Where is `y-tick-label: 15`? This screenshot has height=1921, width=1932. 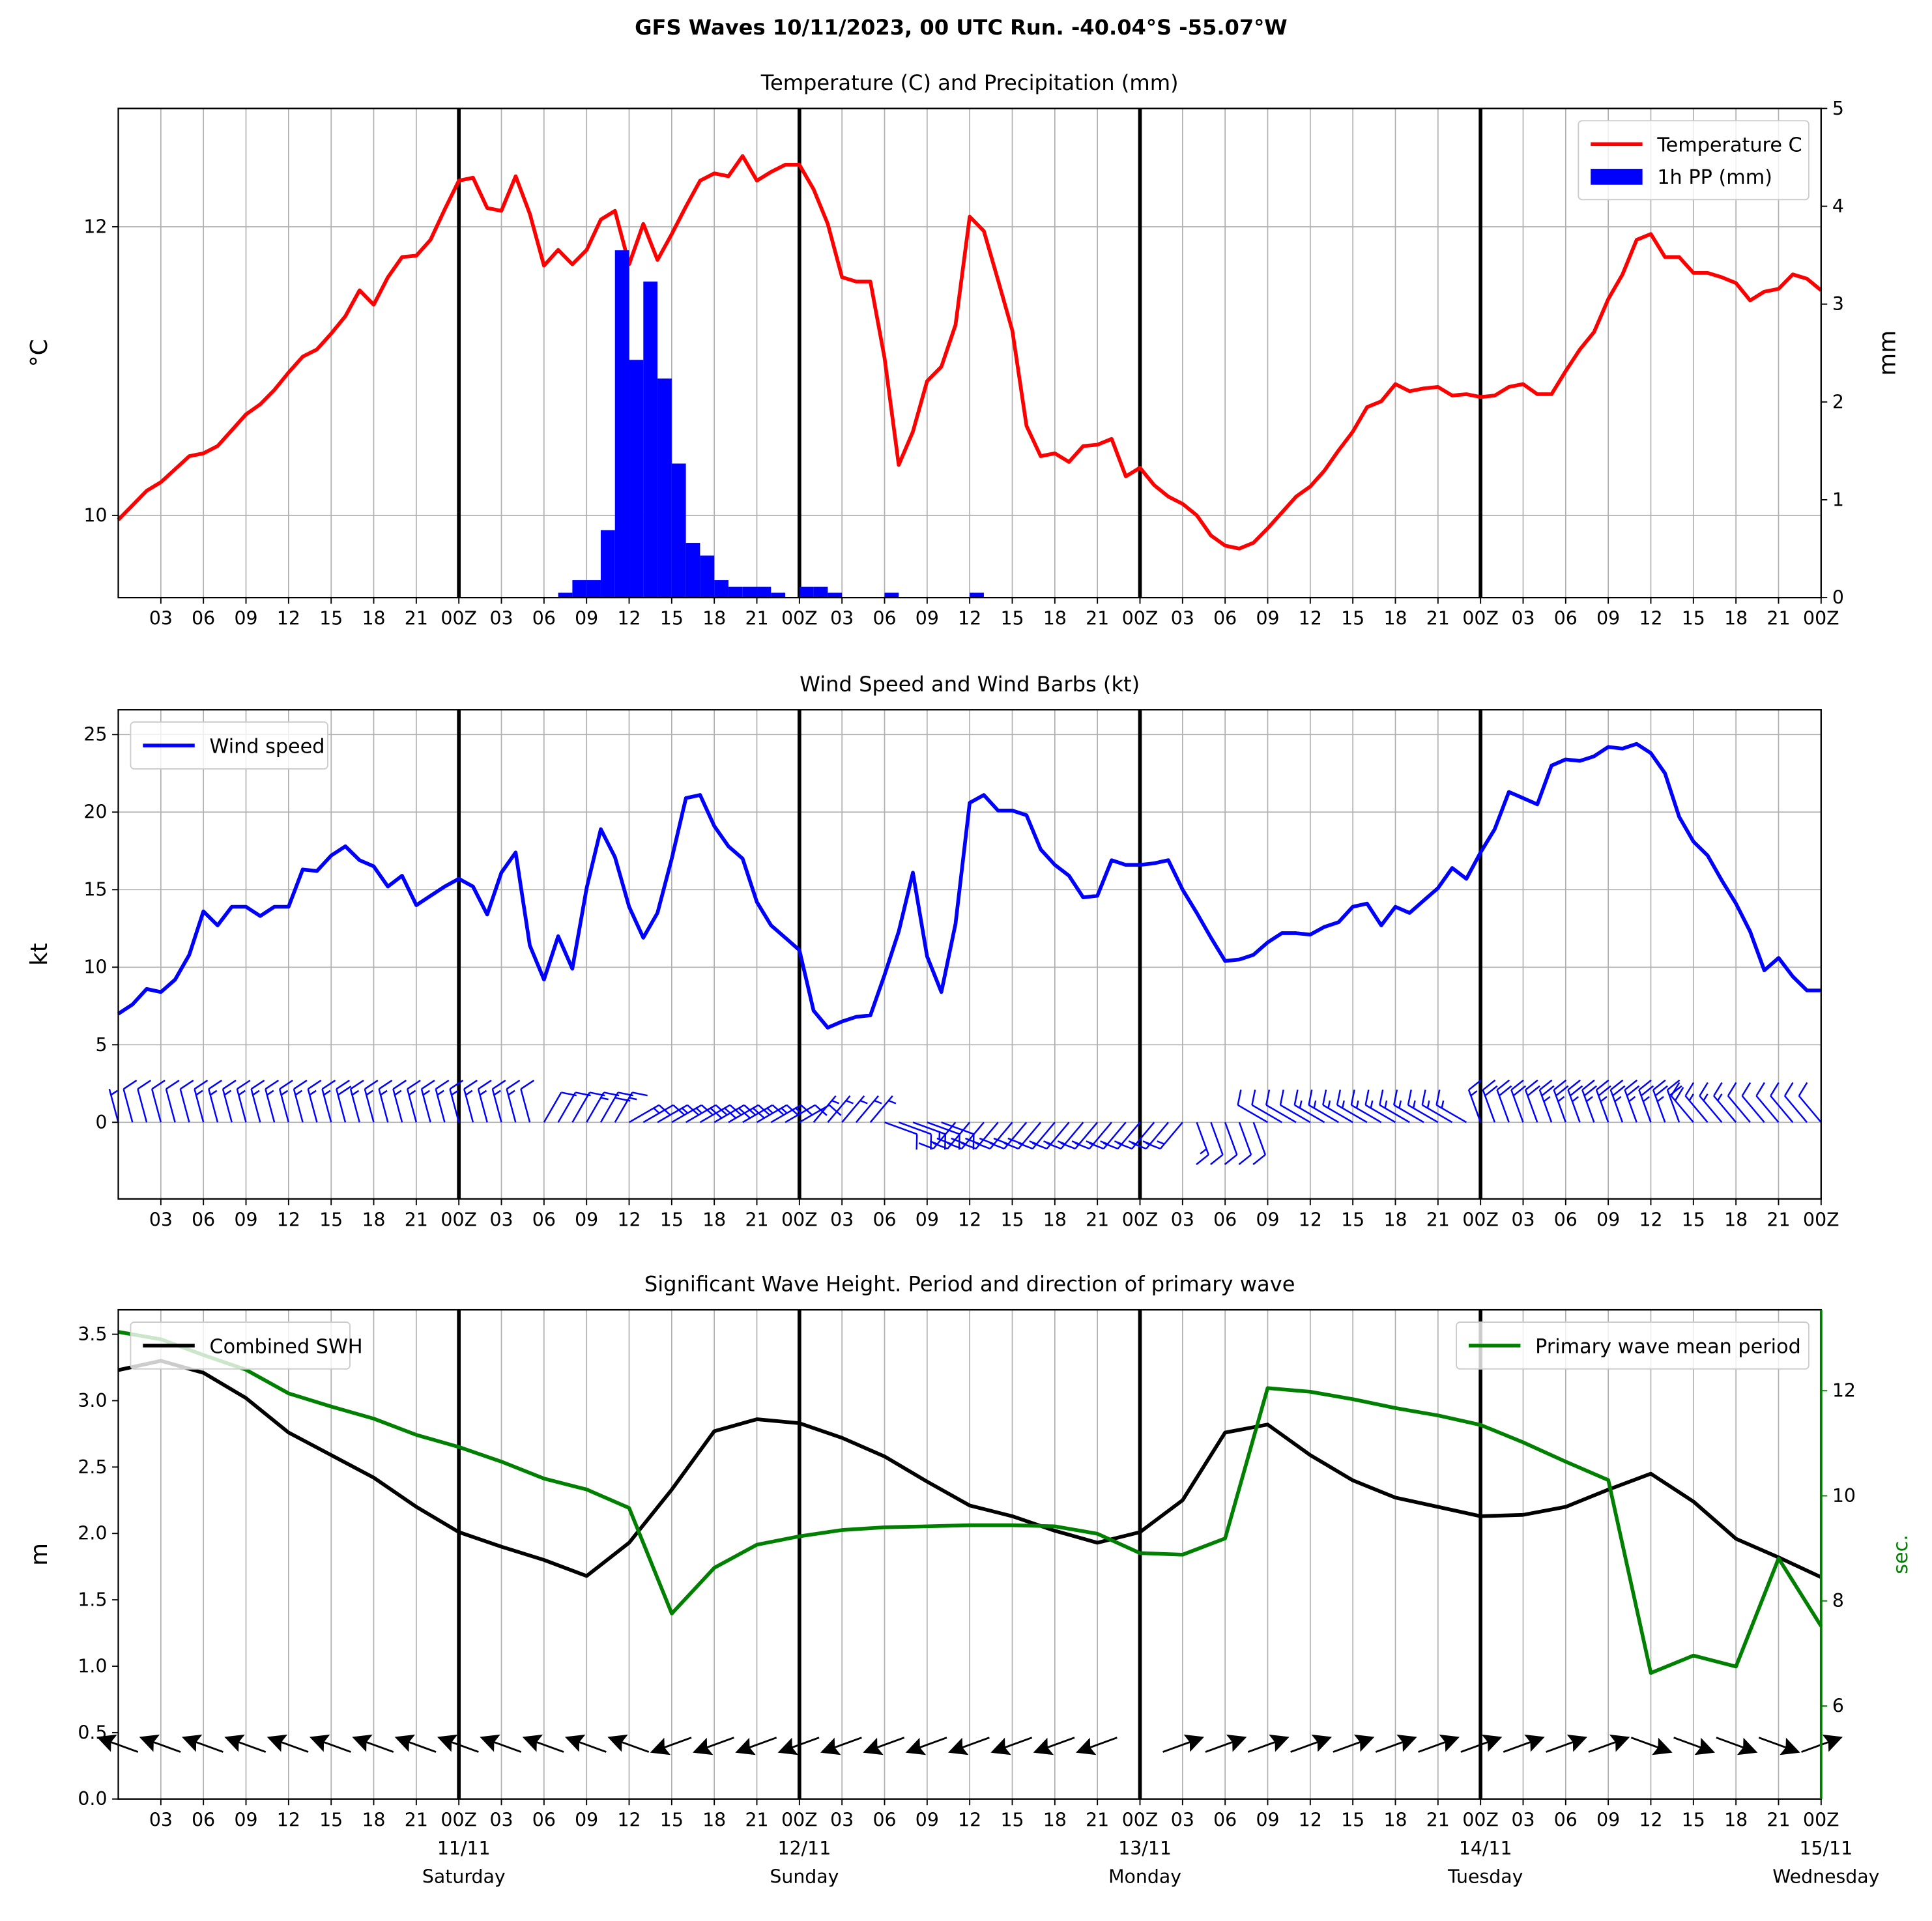
y-tick-label: 15 is located at coordinates (95, 890).